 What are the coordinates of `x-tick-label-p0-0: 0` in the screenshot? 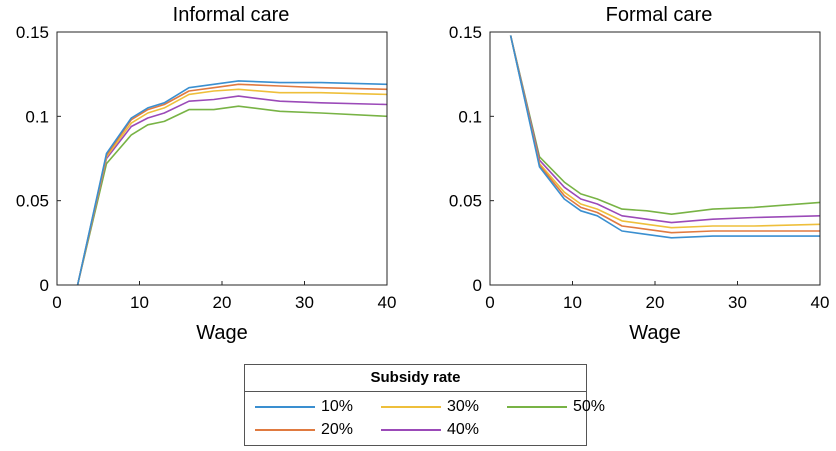 It's located at (56, 302).